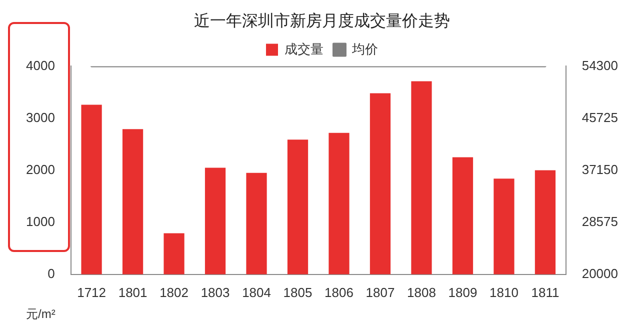  Describe the element at coordinates (40, 169) in the screenshot. I see `y-tick-label: 2000` at that location.